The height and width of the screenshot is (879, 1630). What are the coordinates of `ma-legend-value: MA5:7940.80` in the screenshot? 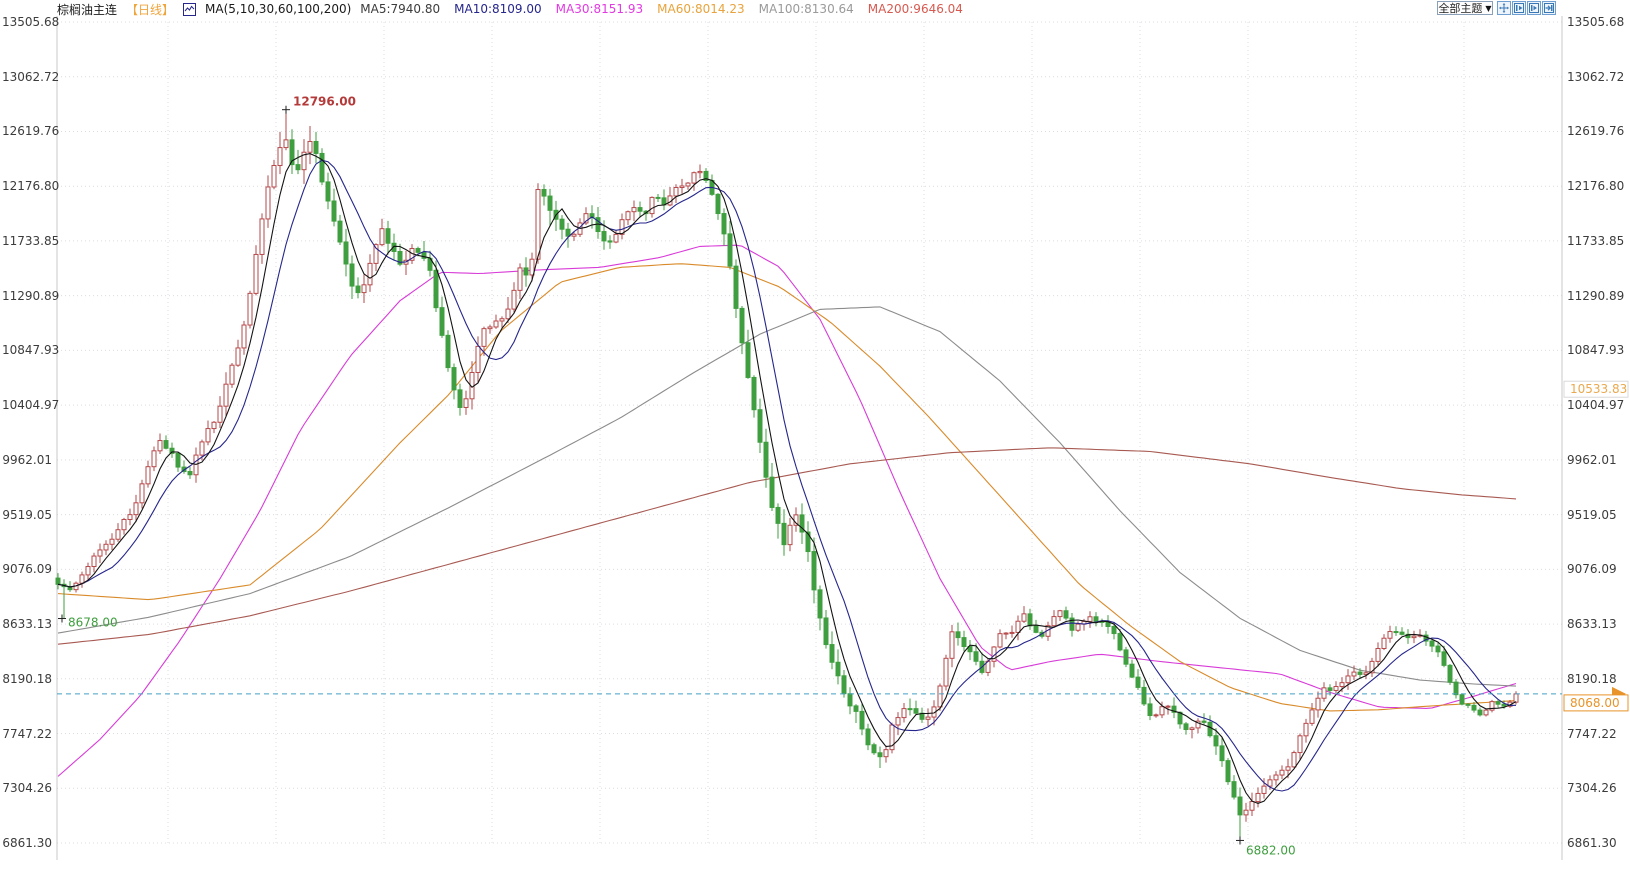 It's located at (400, 9).